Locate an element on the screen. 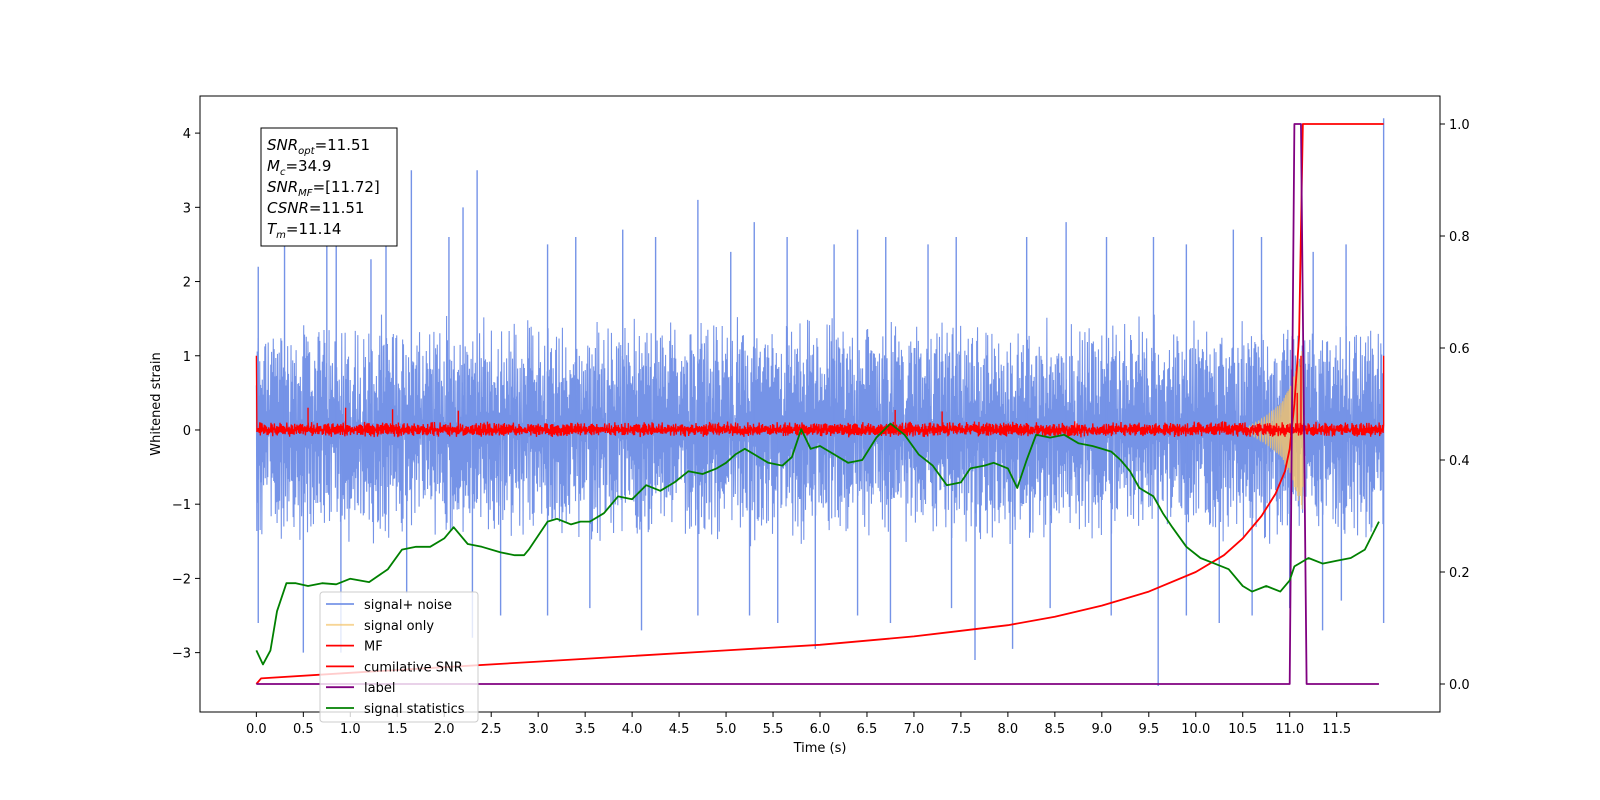 This screenshot has width=1600, height=800. annotation-line: Mc=34.9 is located at coordinates (299, 167).